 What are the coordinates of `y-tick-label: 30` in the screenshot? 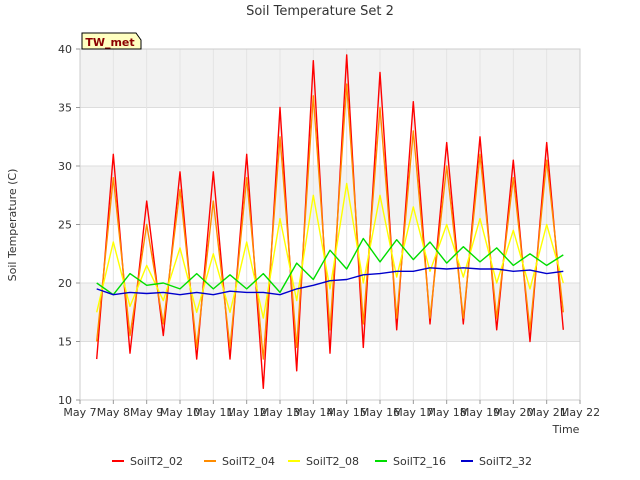 It's located at (65, 166).